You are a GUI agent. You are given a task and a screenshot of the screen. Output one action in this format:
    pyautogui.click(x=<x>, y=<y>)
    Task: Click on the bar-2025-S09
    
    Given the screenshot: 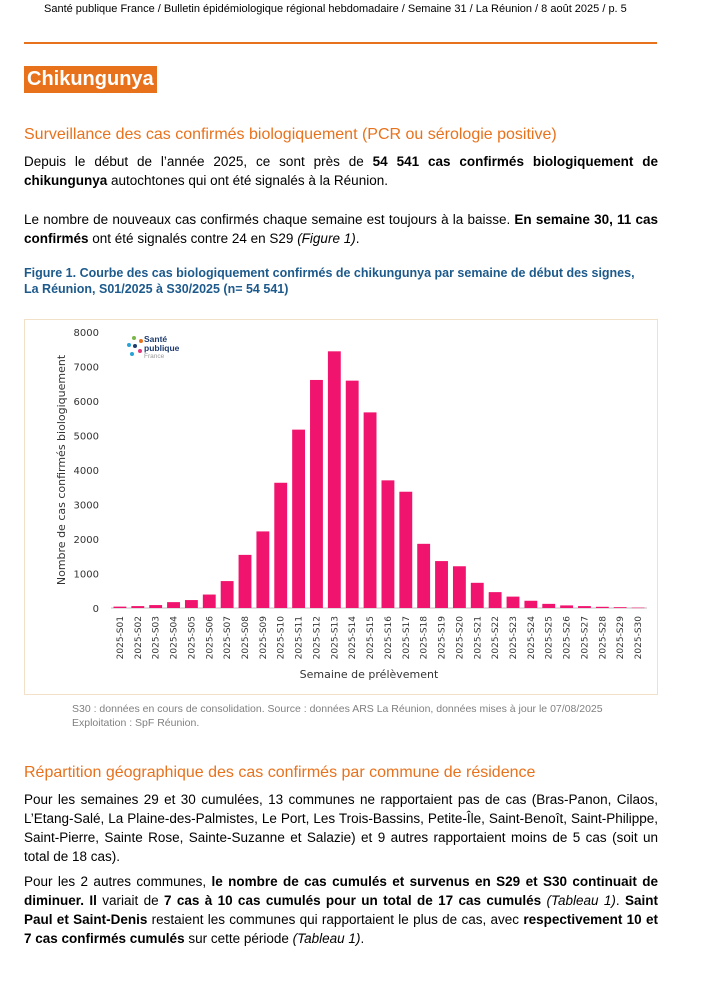 What is the action you would take?
    pyautogui.click(x=263, y=569)
    